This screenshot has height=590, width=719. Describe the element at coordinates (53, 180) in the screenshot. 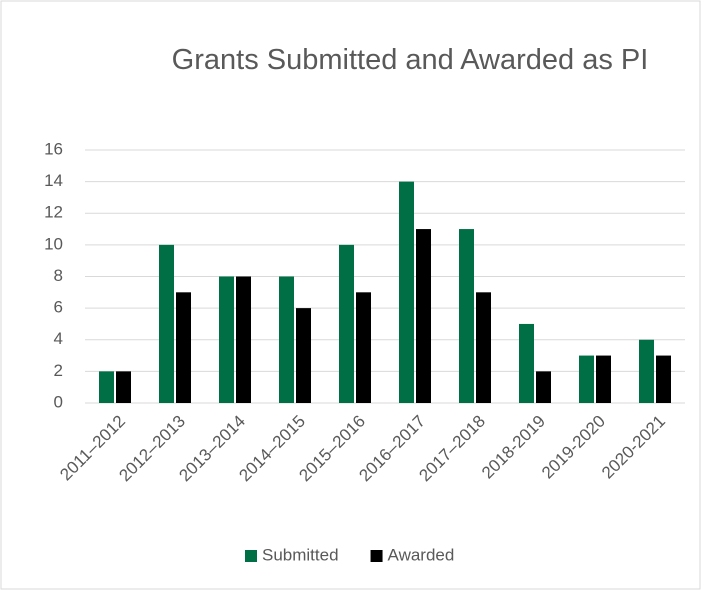

I see `y-tick-label: 14` at that location.